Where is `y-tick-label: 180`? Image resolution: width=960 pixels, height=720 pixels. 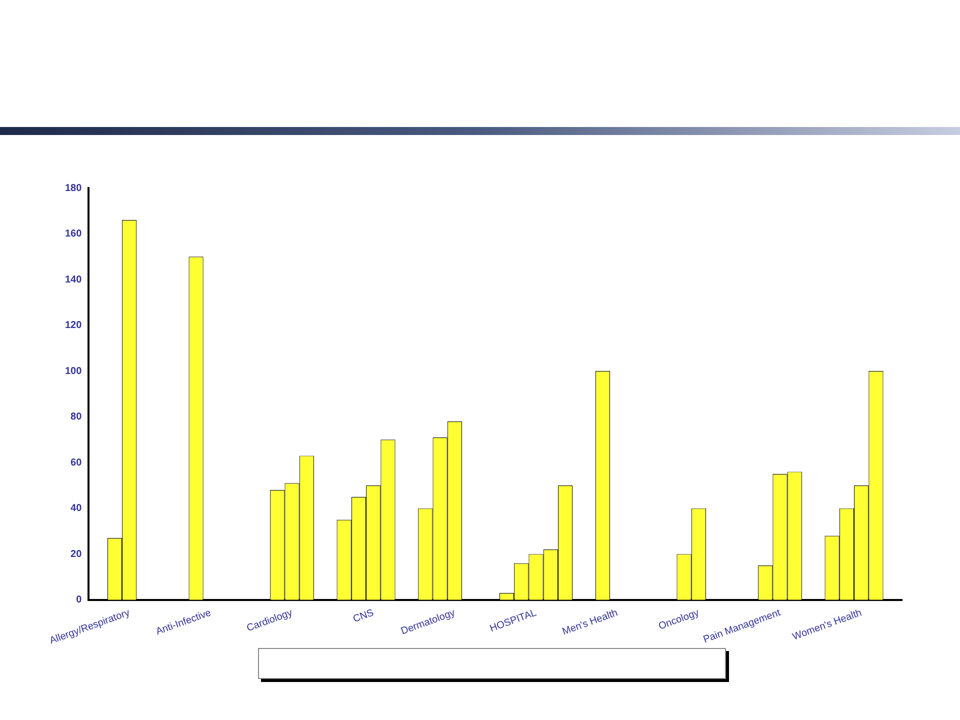
y-tick-label: 180 is located at coordinates (73, 188).